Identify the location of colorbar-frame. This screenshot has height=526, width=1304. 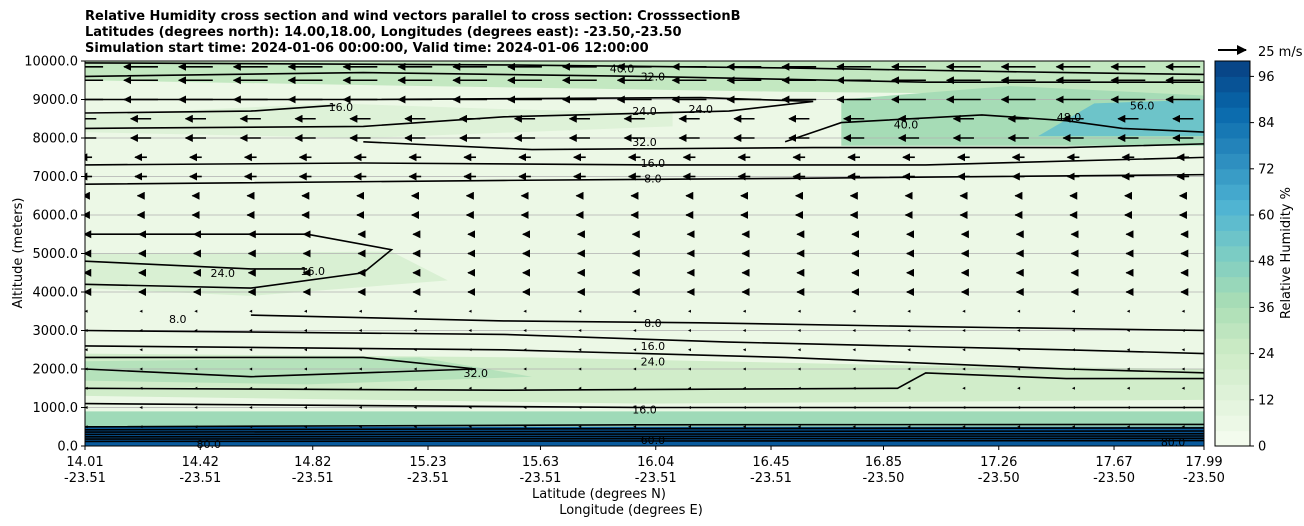
(1232, 253).